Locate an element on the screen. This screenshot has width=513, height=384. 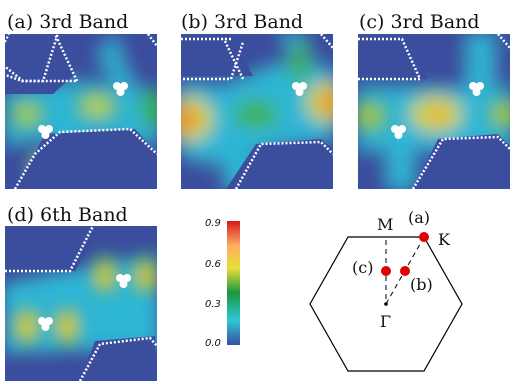
point-b-marker is located at coordinates (405, 271).